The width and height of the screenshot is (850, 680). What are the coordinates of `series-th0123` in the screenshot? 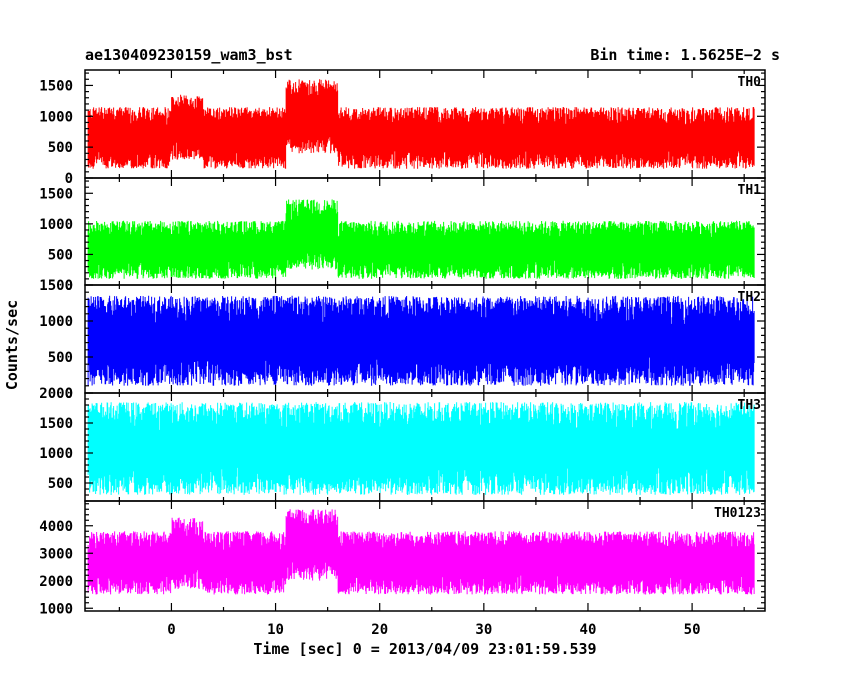 It's located at (421, 552).